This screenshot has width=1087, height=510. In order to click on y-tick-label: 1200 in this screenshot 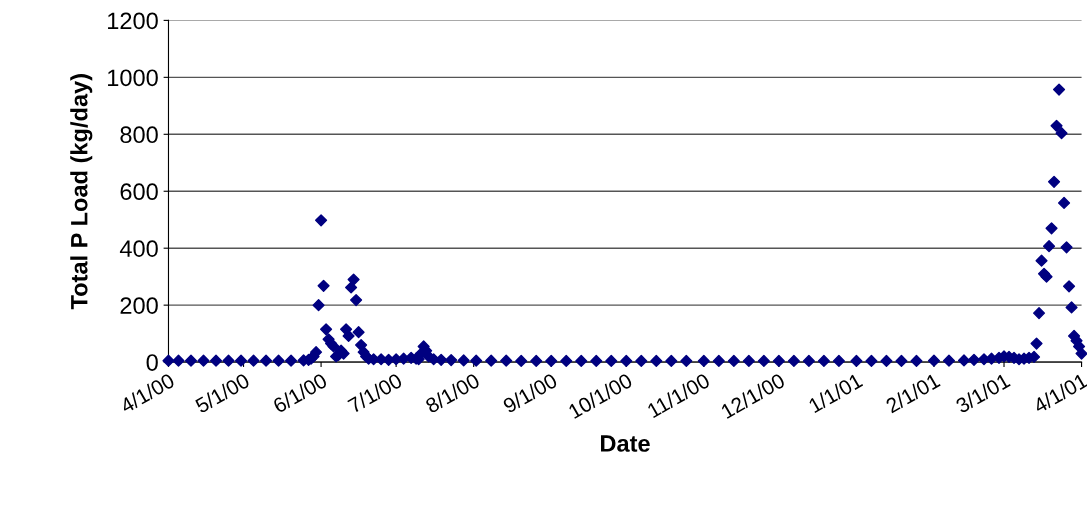, I will do `click(133, 21)`.